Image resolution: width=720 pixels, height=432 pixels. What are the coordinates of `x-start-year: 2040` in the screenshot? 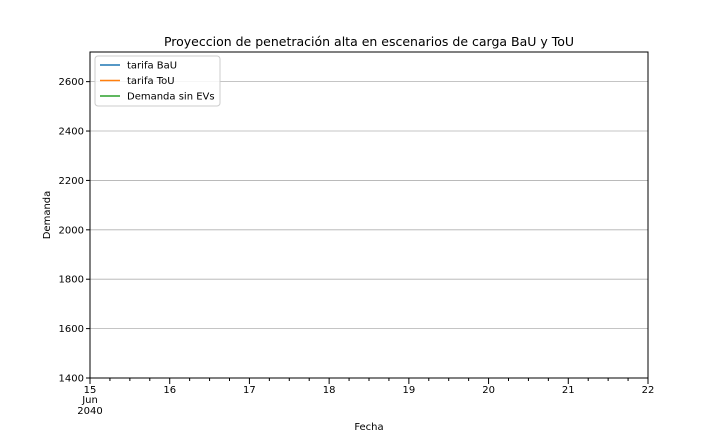 It's located at (89, 411).